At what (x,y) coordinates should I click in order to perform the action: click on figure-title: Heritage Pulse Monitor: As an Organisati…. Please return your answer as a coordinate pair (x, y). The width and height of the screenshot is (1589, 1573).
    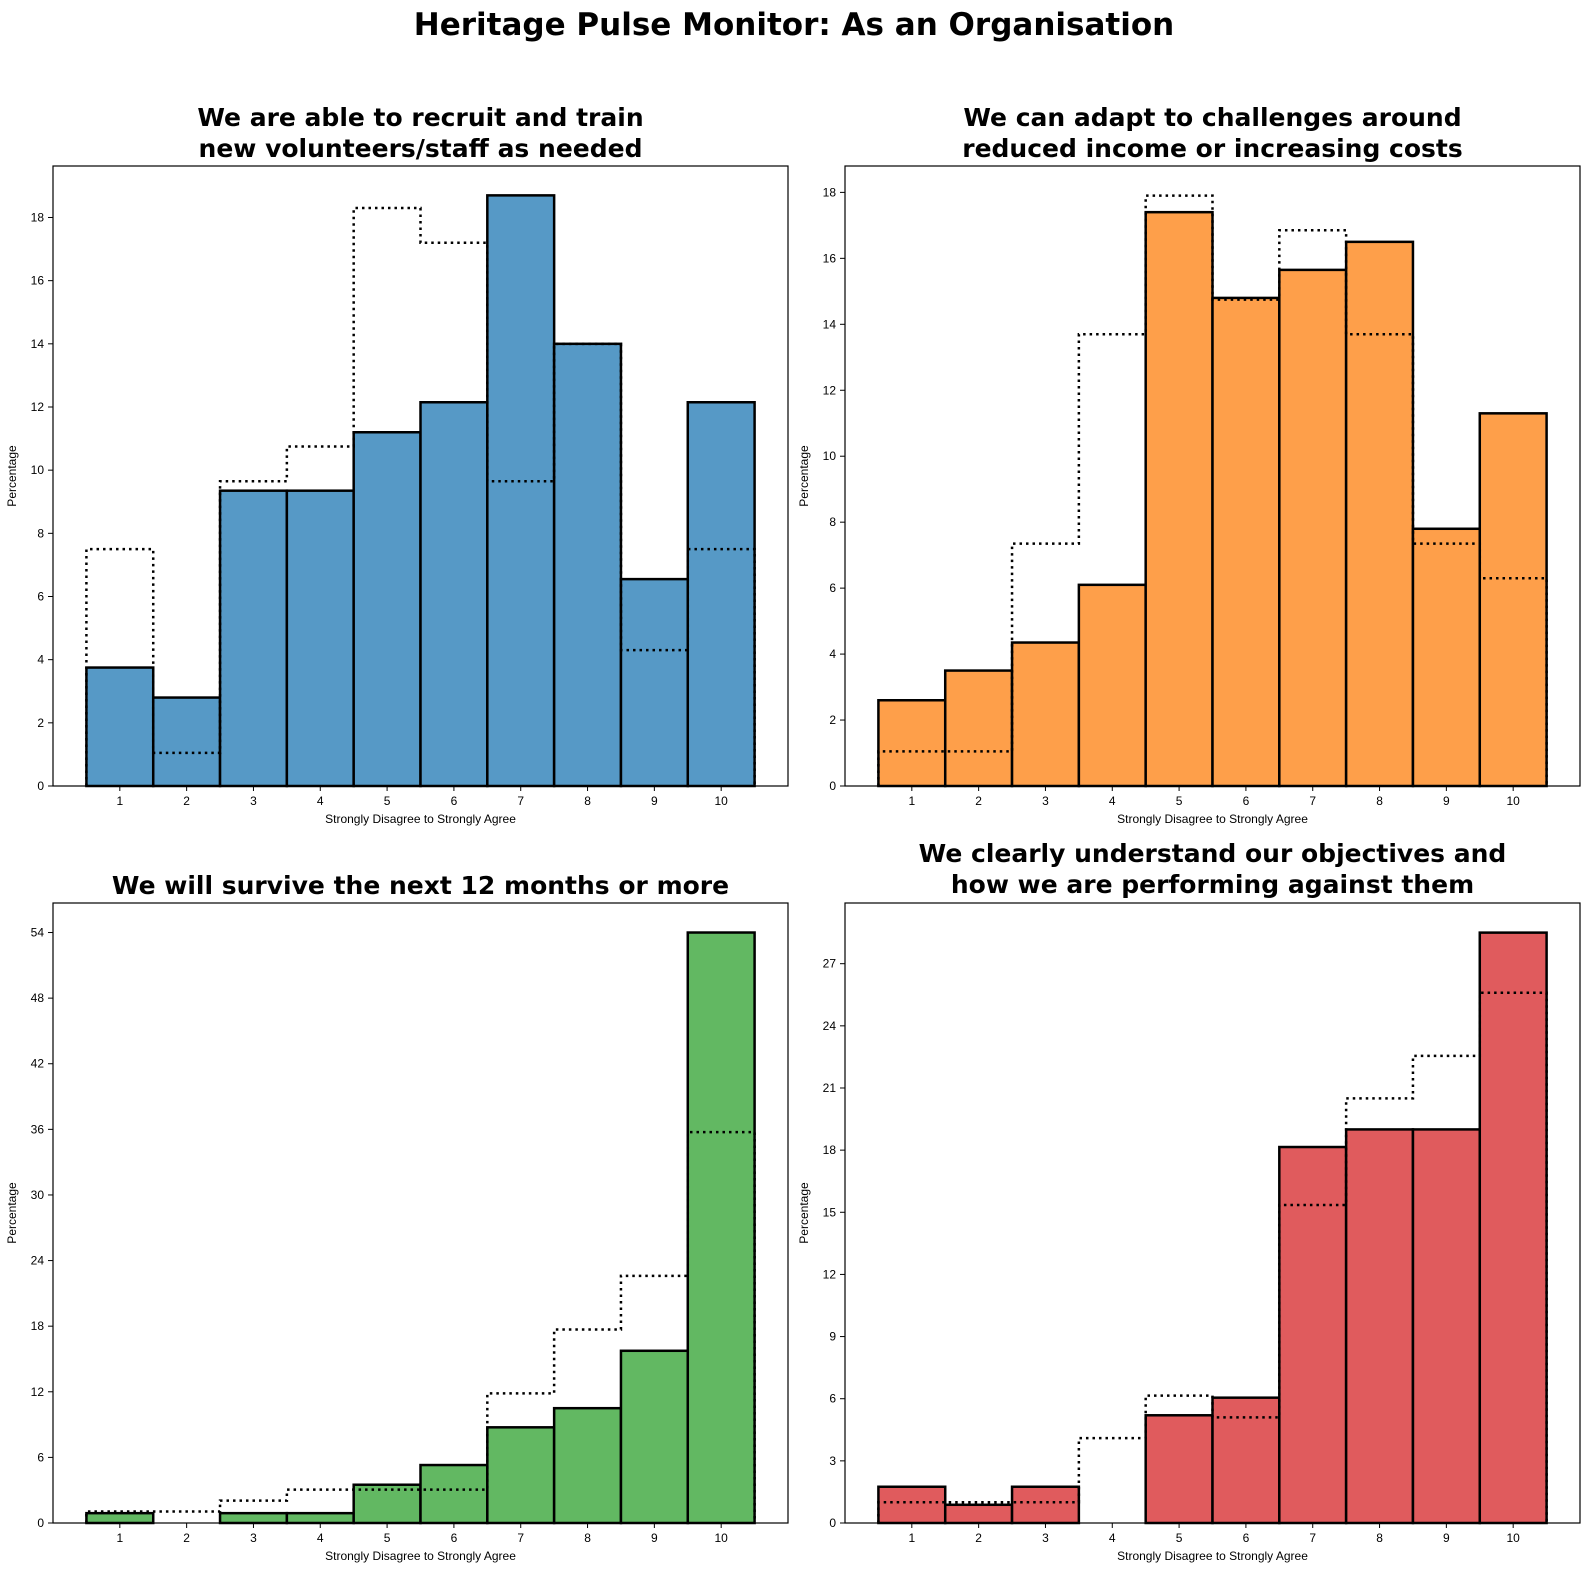
    Looking at the image, I should click on (794, 25).